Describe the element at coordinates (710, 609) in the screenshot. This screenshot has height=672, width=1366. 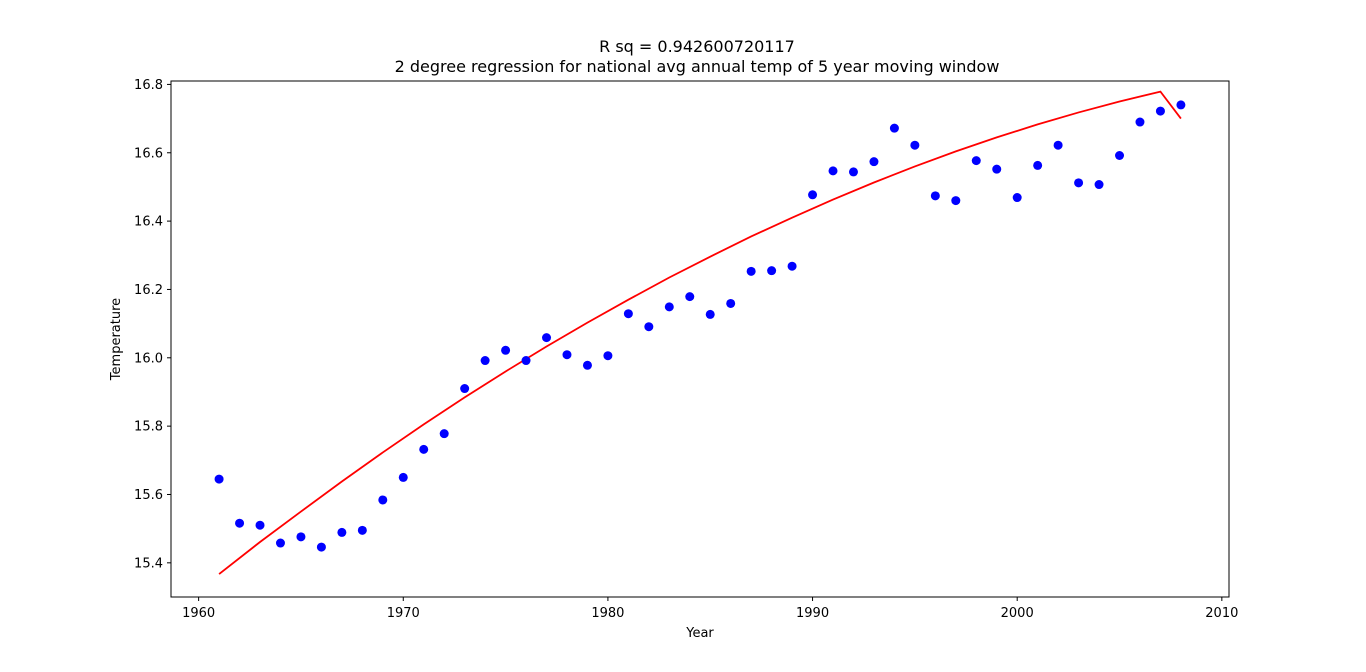
I see `x-axis: 1960 1970 1980 1990 2000 2010` at that location.